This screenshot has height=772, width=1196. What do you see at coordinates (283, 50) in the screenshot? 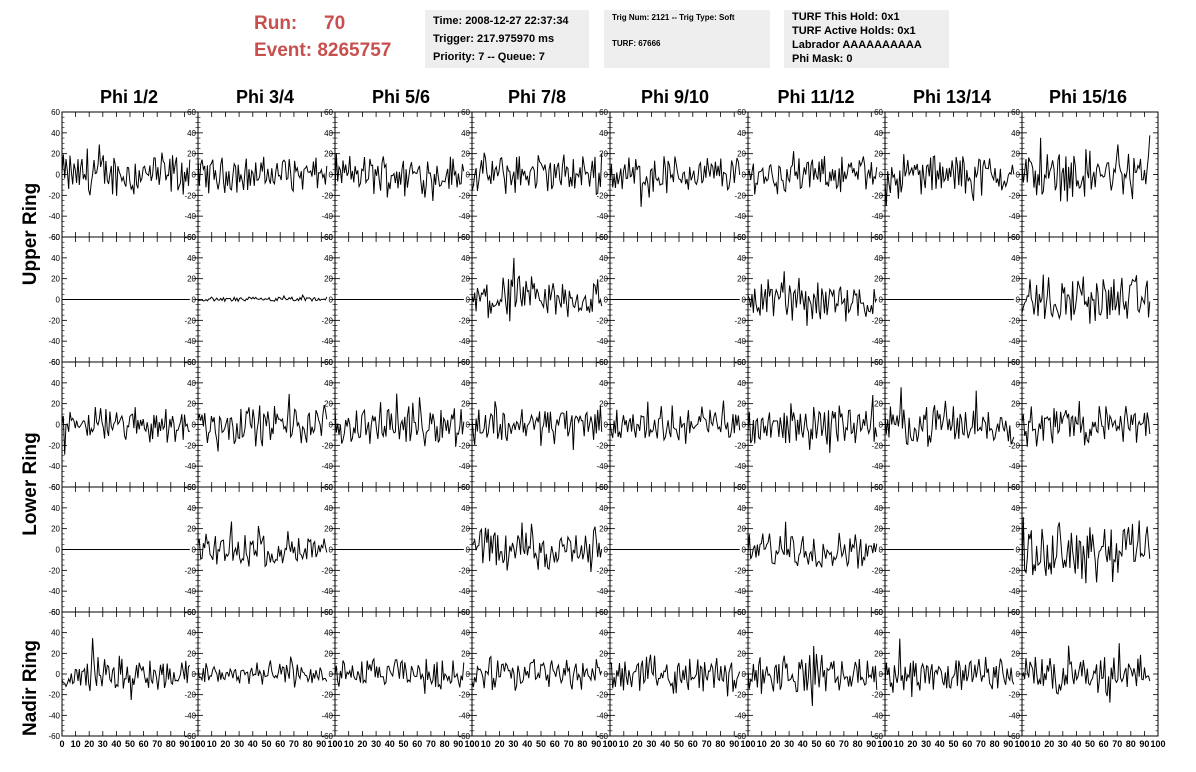
I see `event-label: Event:` at bounding box center [283, 50].